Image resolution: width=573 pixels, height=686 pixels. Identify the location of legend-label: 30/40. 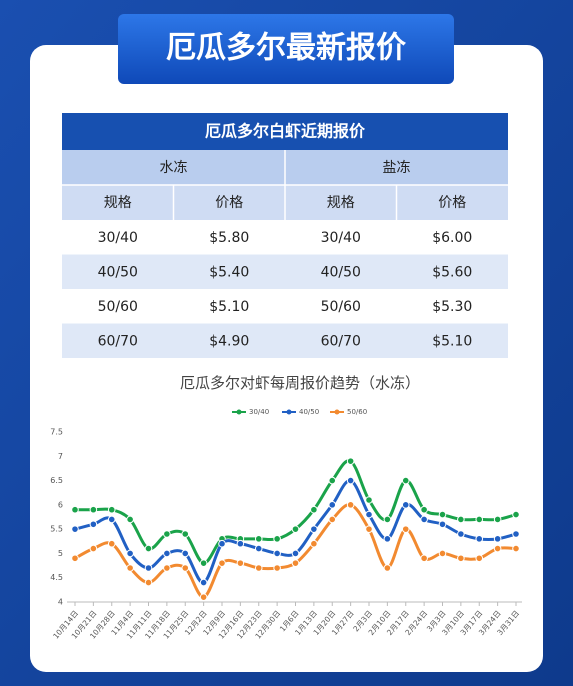
(259, 412).